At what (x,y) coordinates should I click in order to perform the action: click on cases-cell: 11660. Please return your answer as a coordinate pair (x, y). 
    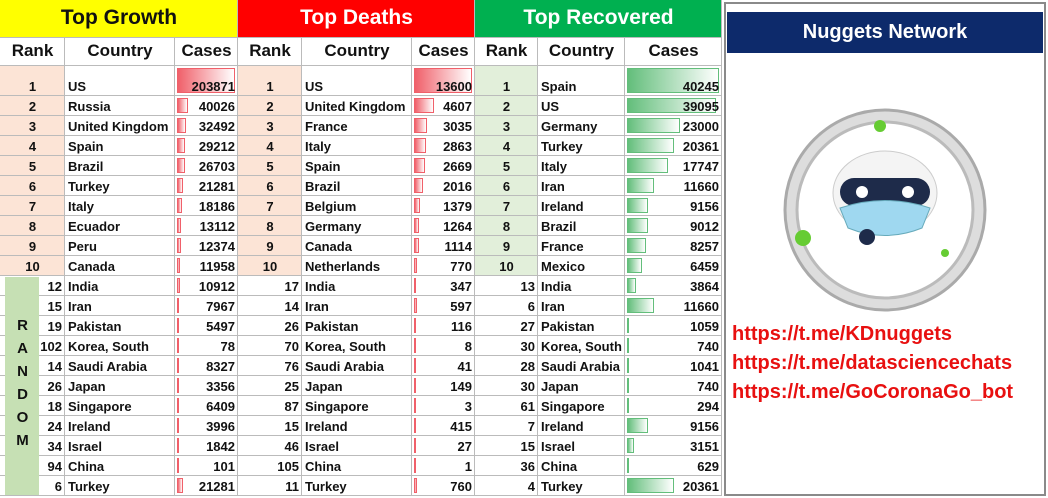
    Looking at the image, I should click on (673, 306).